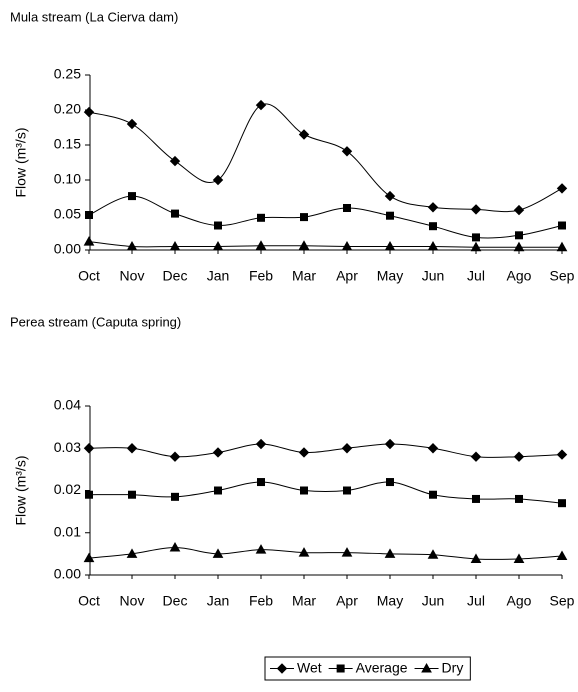 The image size is (578, 692). Describe the element at coordinates (67, 214) in the screenshot. I see `y-tick-label: 0.05` at that location.